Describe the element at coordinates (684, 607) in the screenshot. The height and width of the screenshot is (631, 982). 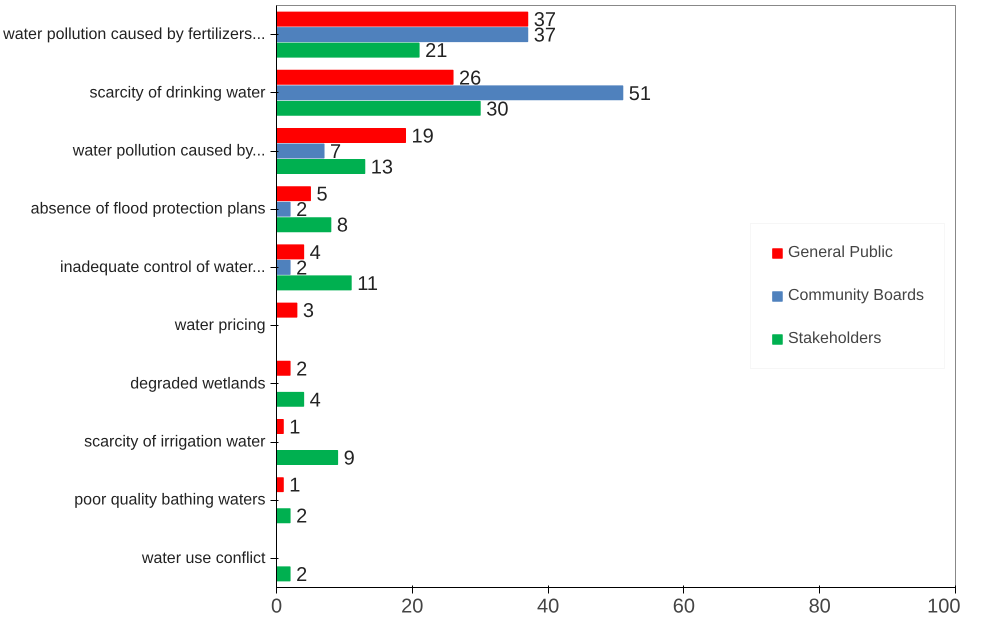
I see `x-tick-label: 60` at that location.